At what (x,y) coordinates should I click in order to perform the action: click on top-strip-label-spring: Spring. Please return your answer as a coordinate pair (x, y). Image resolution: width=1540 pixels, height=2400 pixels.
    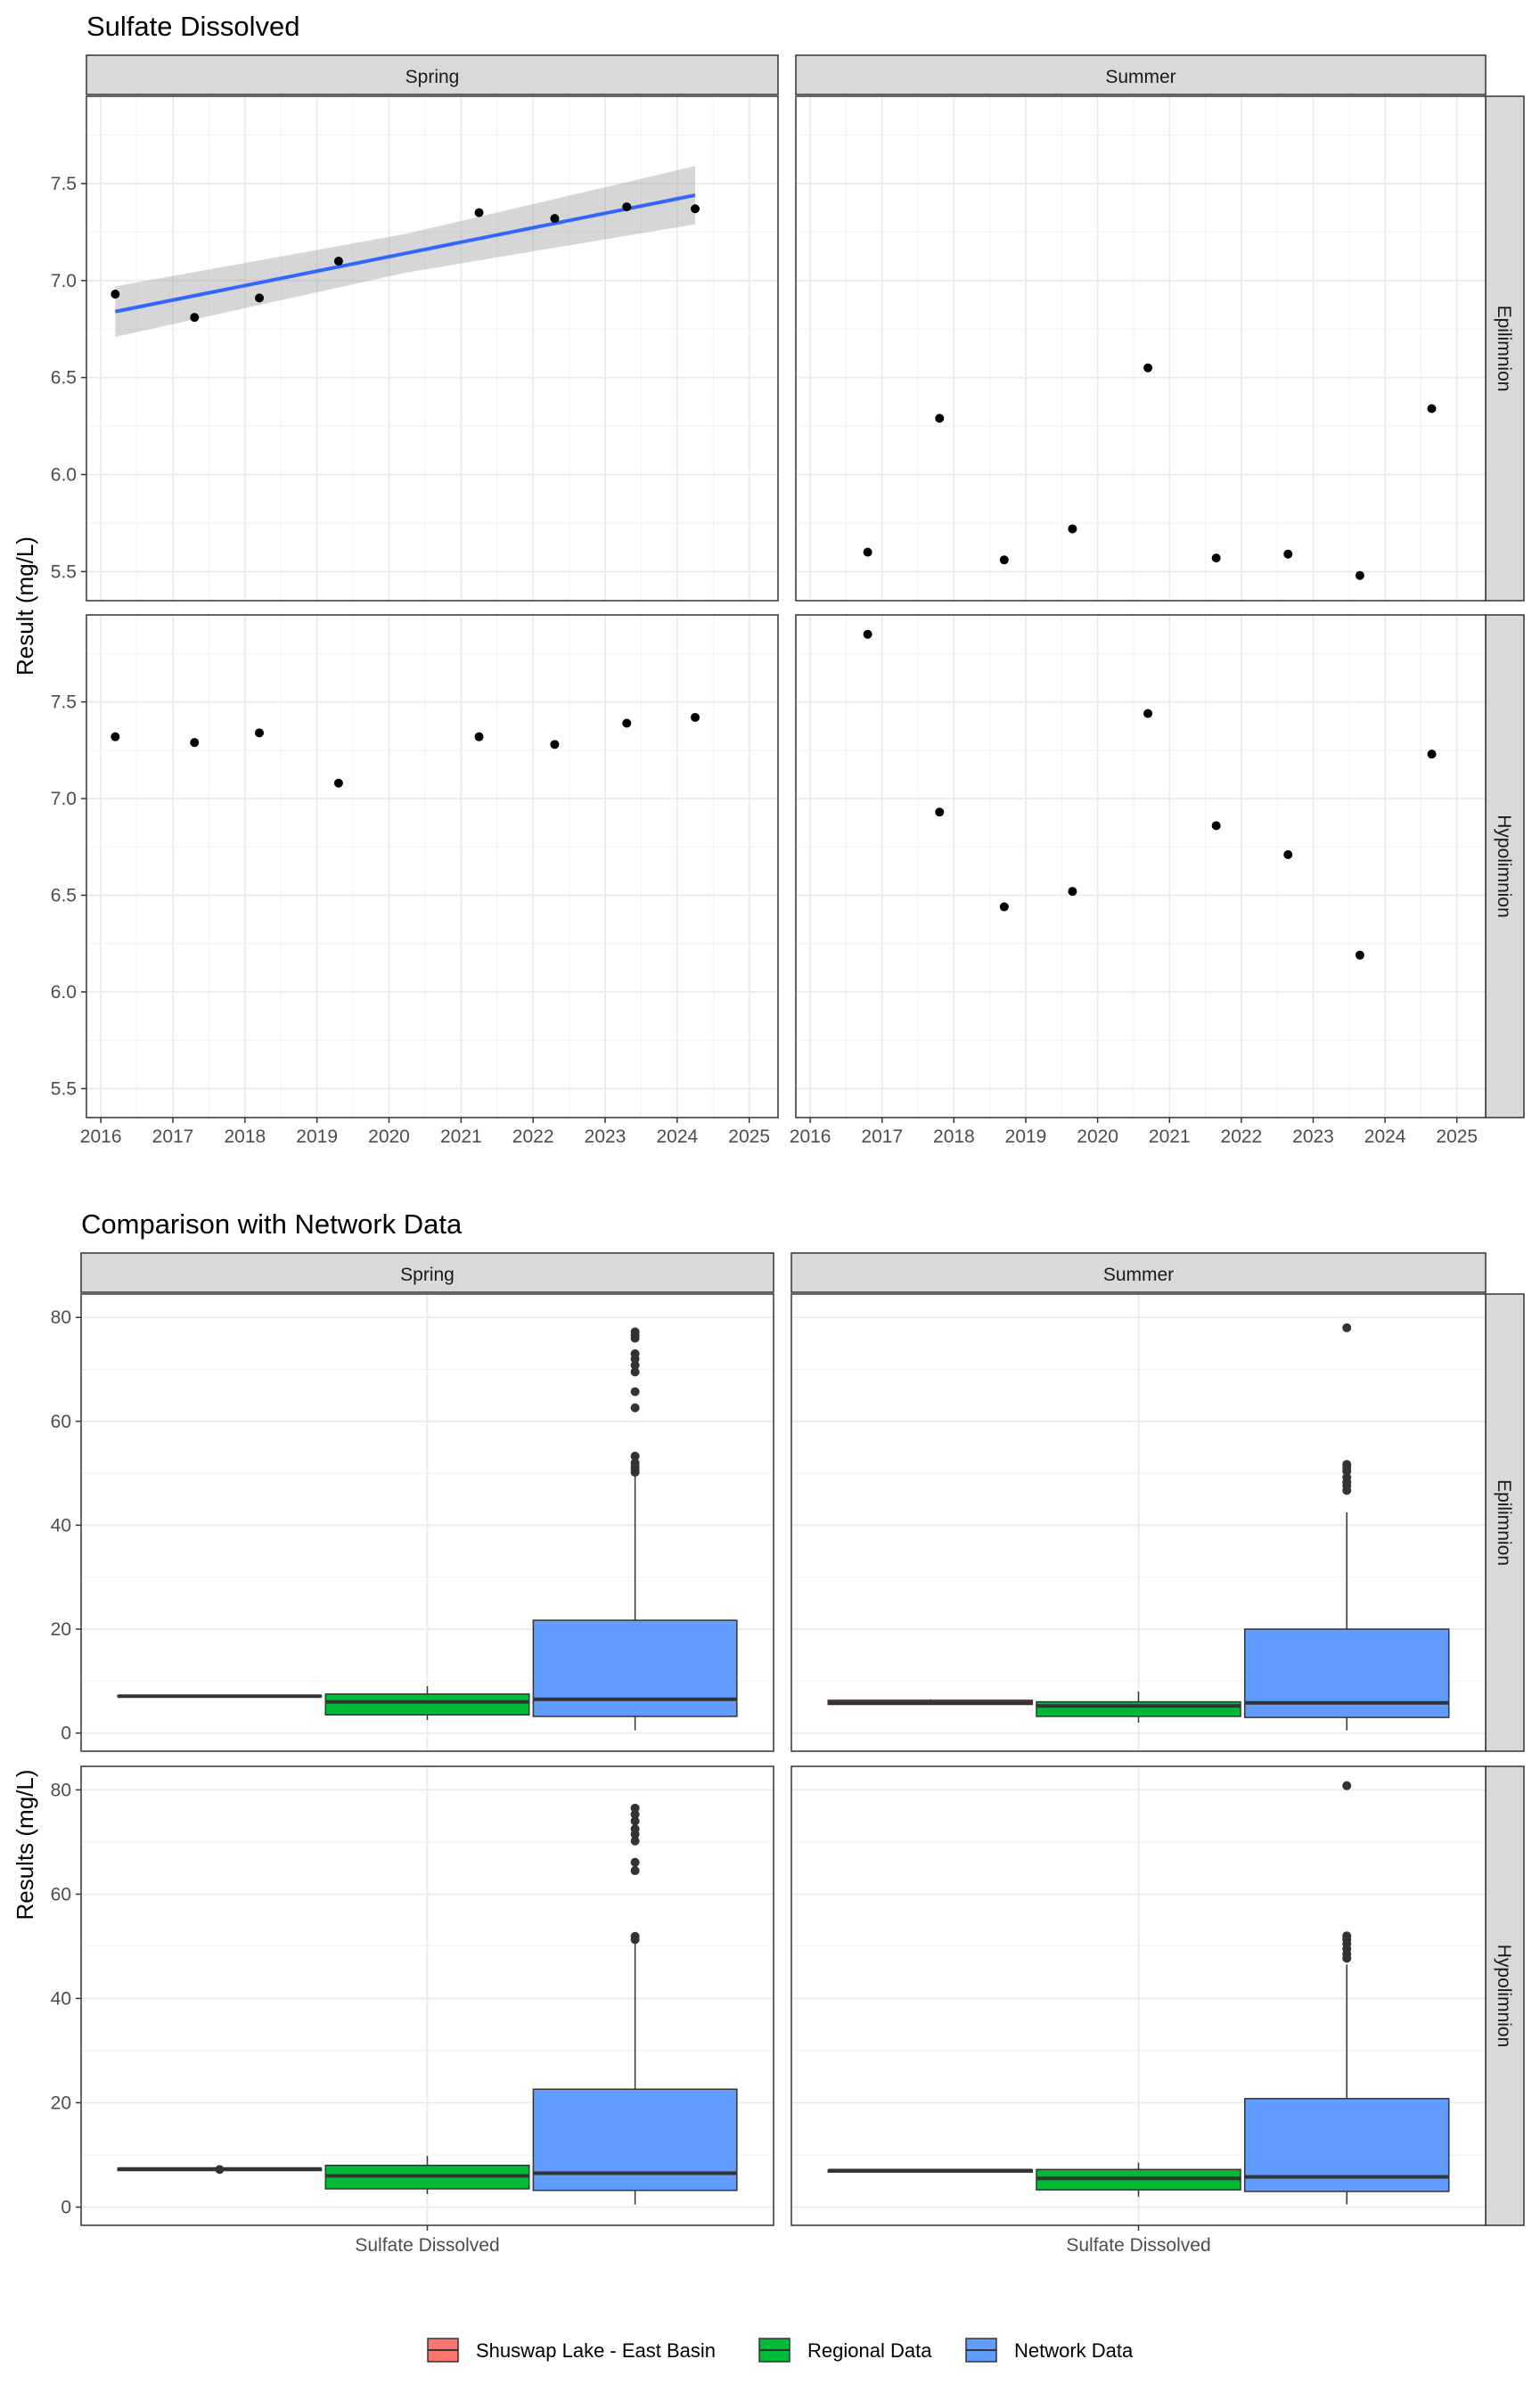
    Looking at the image, I should click on (432, 77).